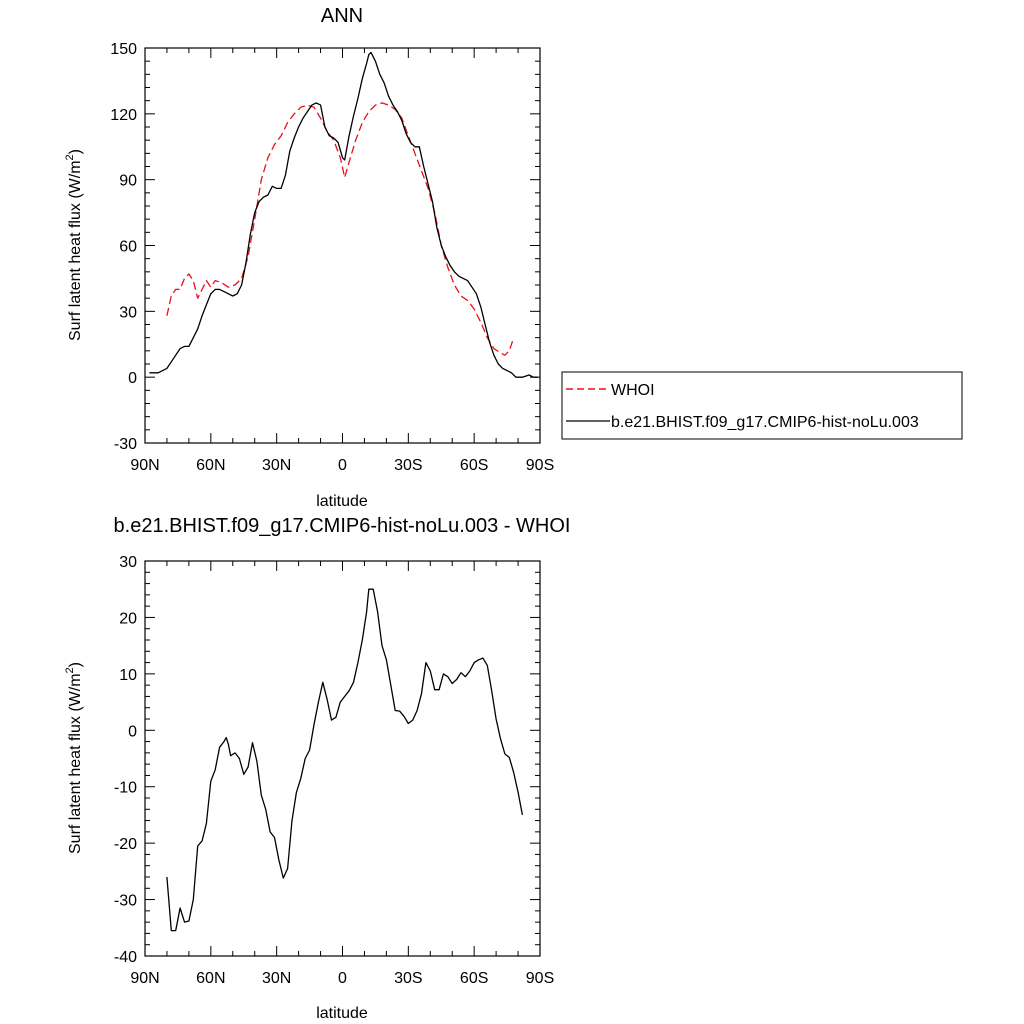 This screenshot has width=1024, height=1024. What do you see at coordinates (128, 562) in the screenshot?
I see `y-tick-label-bottom: 30` at bounding box center [128, 562].